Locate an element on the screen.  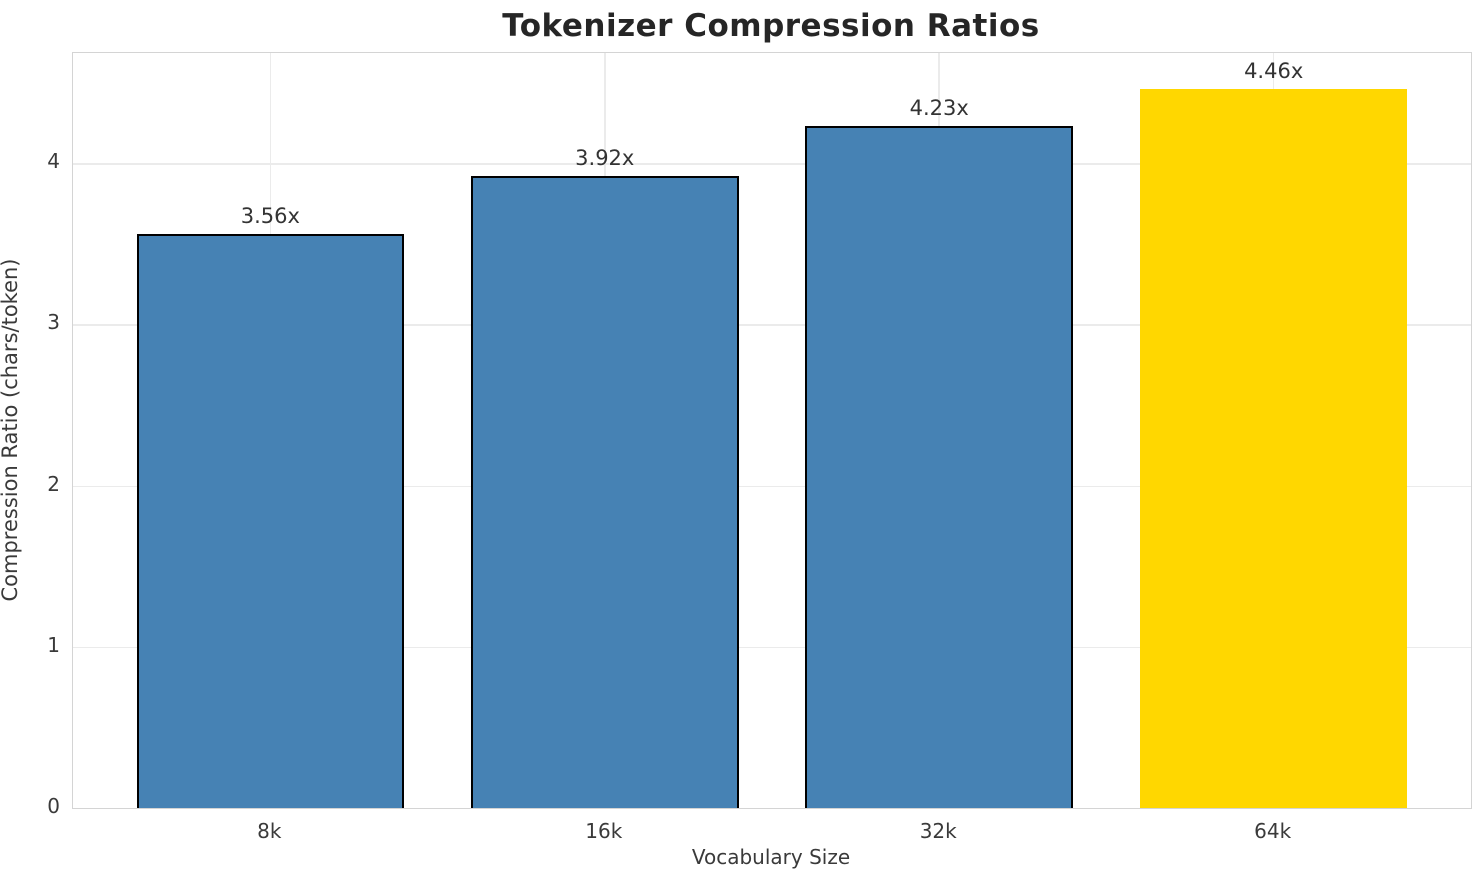
x-tick-label: 16k is located at coordinates (604, 831).